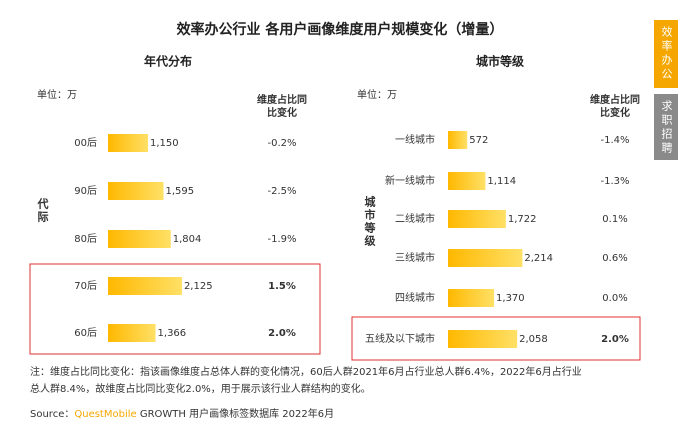  I want to click on source-rest: GROWTH 用户画像标签数据库 2022年6月, so click(235, 413).